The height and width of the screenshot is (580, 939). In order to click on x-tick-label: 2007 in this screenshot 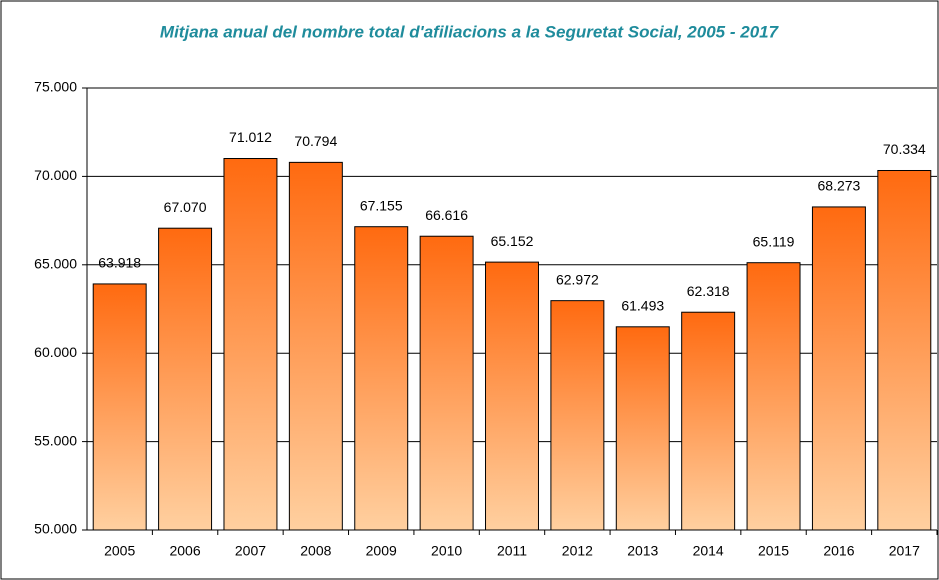, I will do `click(250, 551)`.